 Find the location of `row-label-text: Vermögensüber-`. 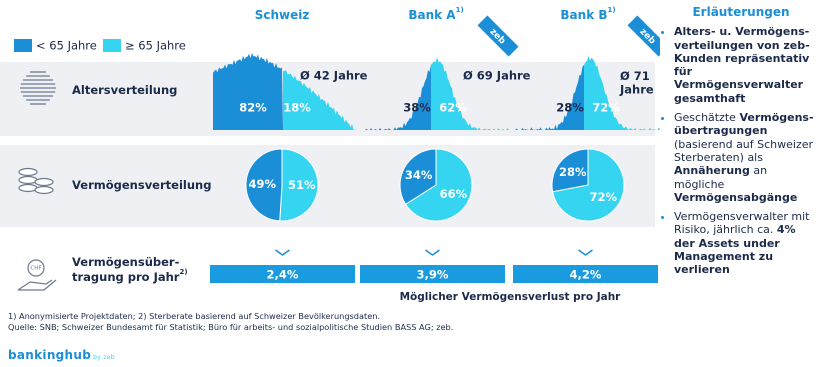

row-label-text: Vermögensüber- is located at coordinates (126, 262).